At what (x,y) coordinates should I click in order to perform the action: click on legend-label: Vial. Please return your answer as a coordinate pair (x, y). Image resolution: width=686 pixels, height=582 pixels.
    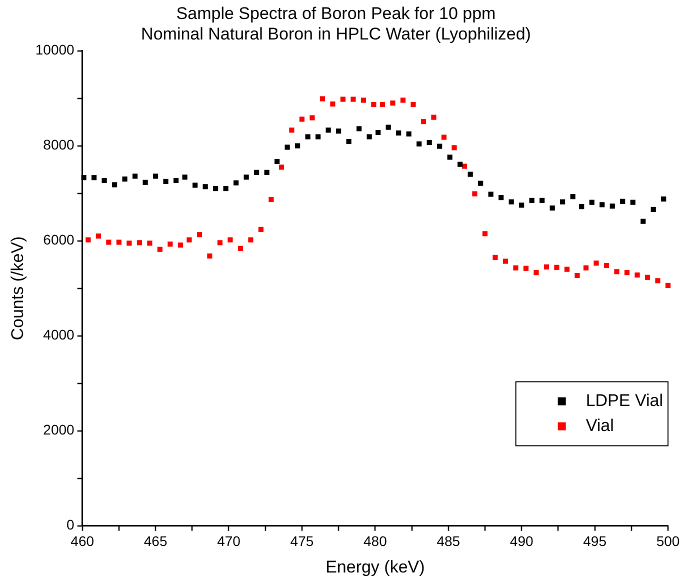
    Looking at the image, I should click on (600, 425).